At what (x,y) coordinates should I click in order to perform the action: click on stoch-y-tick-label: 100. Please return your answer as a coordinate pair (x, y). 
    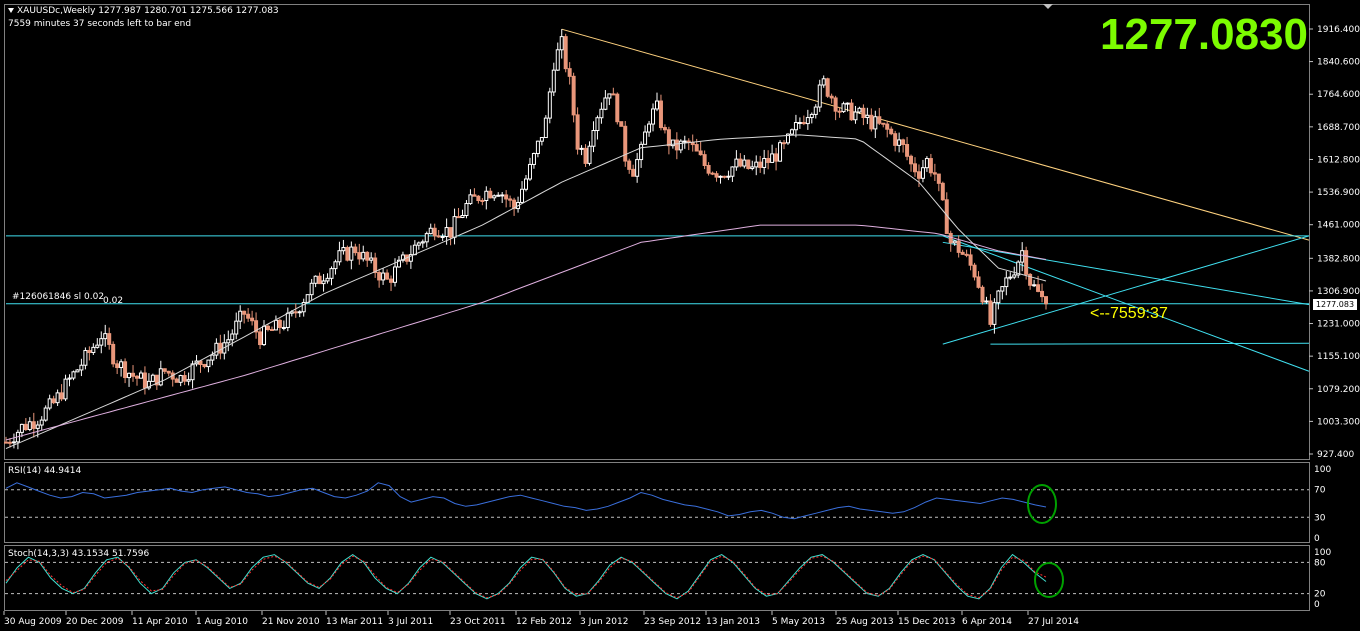
    Looking at the image, I should click on (1322, 553).